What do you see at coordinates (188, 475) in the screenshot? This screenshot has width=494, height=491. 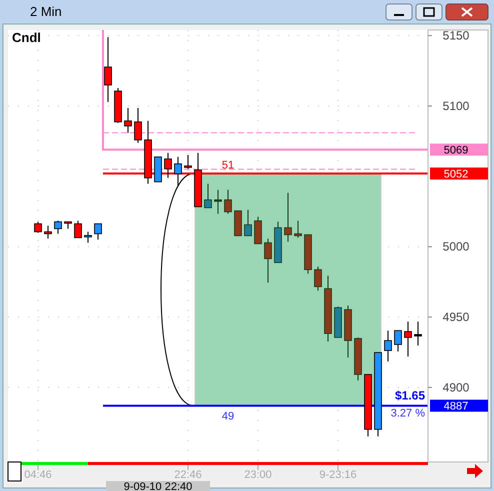 I see `x-tick-label: 22:46` at bounding box center [188, 475].